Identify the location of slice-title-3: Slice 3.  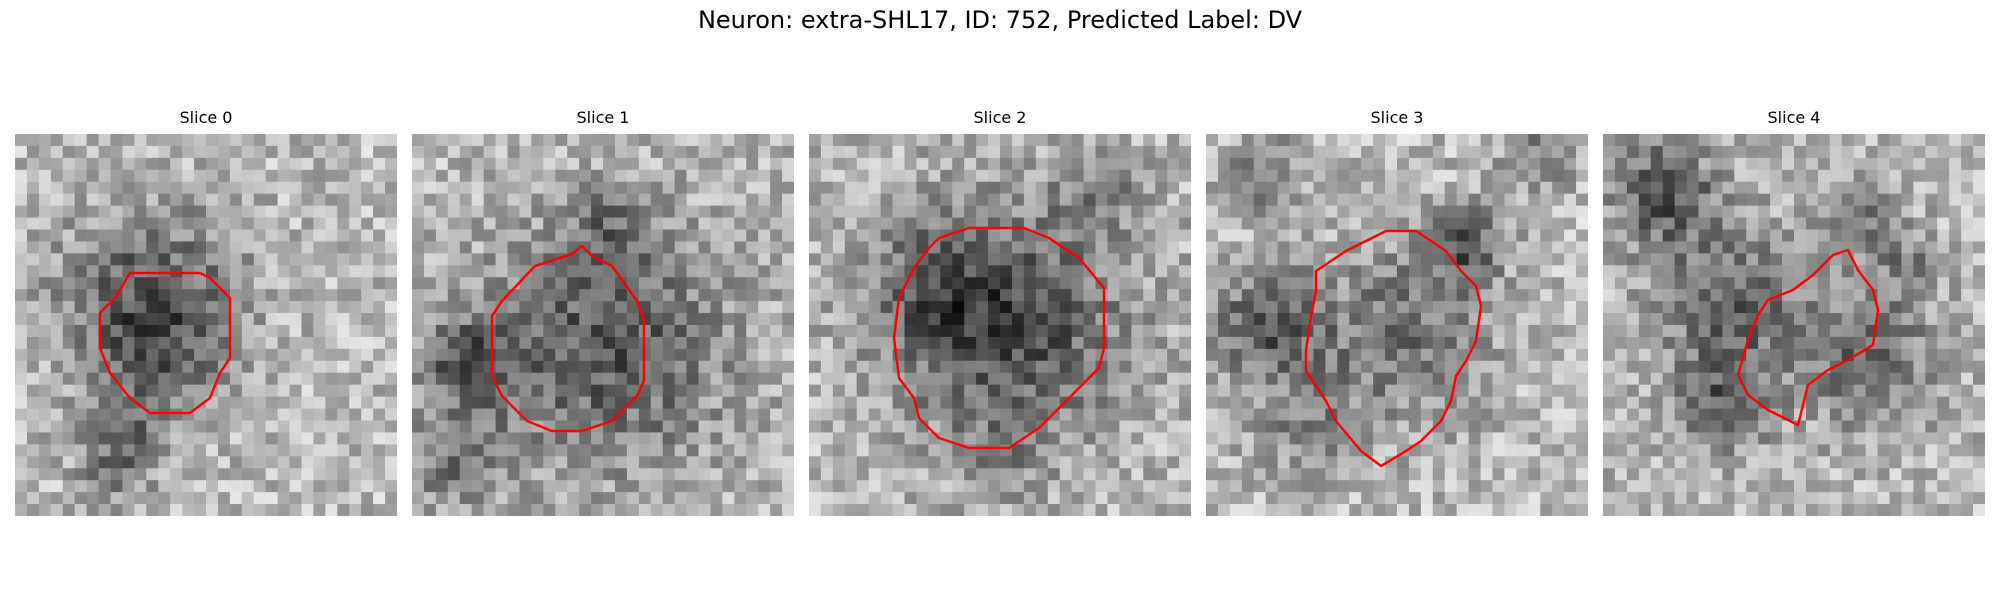
(1397, 117).